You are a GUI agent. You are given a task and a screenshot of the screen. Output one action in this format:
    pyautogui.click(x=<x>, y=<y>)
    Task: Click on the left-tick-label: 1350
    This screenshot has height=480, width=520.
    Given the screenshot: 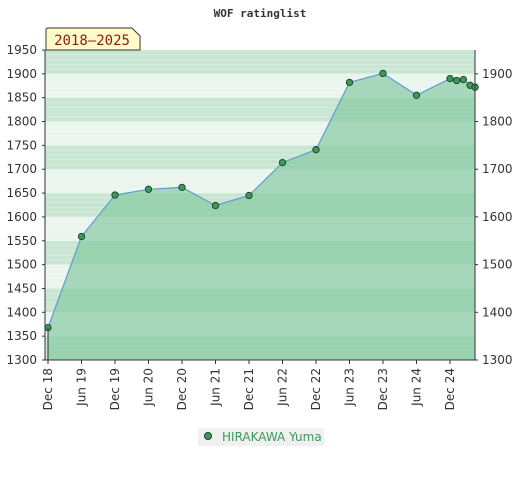 What is the action you would take?
    pyautogui.click(x=21, y=336)
    